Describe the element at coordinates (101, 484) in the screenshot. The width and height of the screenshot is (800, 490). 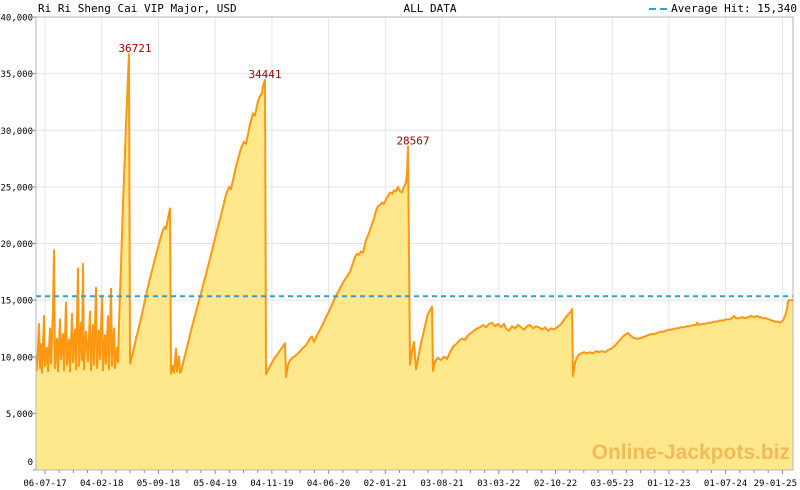
I see `x-tick-label: 04-02-18` at that location.